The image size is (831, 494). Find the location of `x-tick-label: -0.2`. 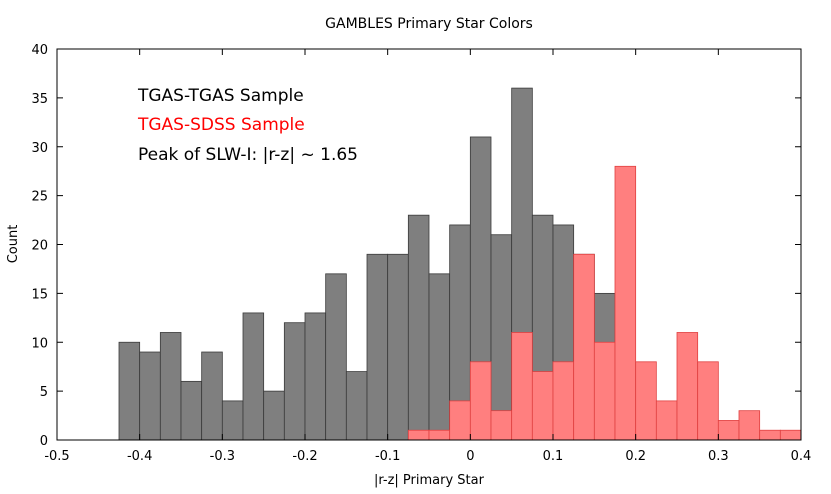

x-tick-label: -0.2 is located at coordinates (304, 456).